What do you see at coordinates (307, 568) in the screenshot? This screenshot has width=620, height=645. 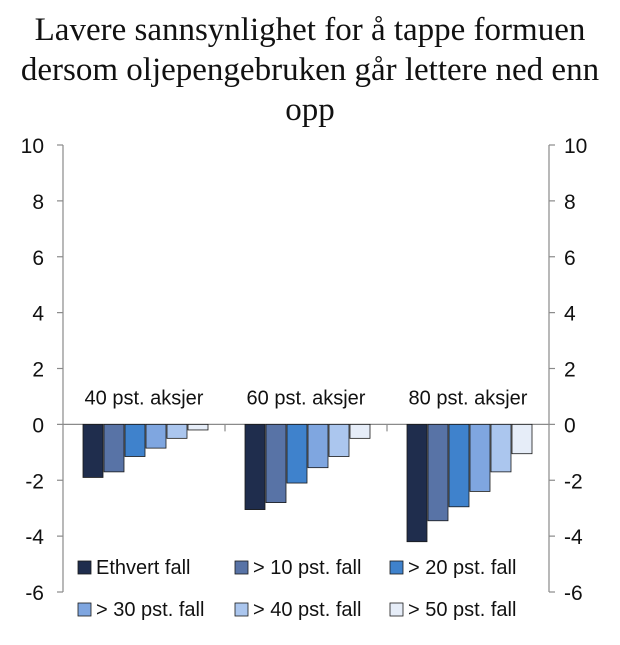 I see `legend-label: > 10 pst. fall` at bounding box center [307, 568].